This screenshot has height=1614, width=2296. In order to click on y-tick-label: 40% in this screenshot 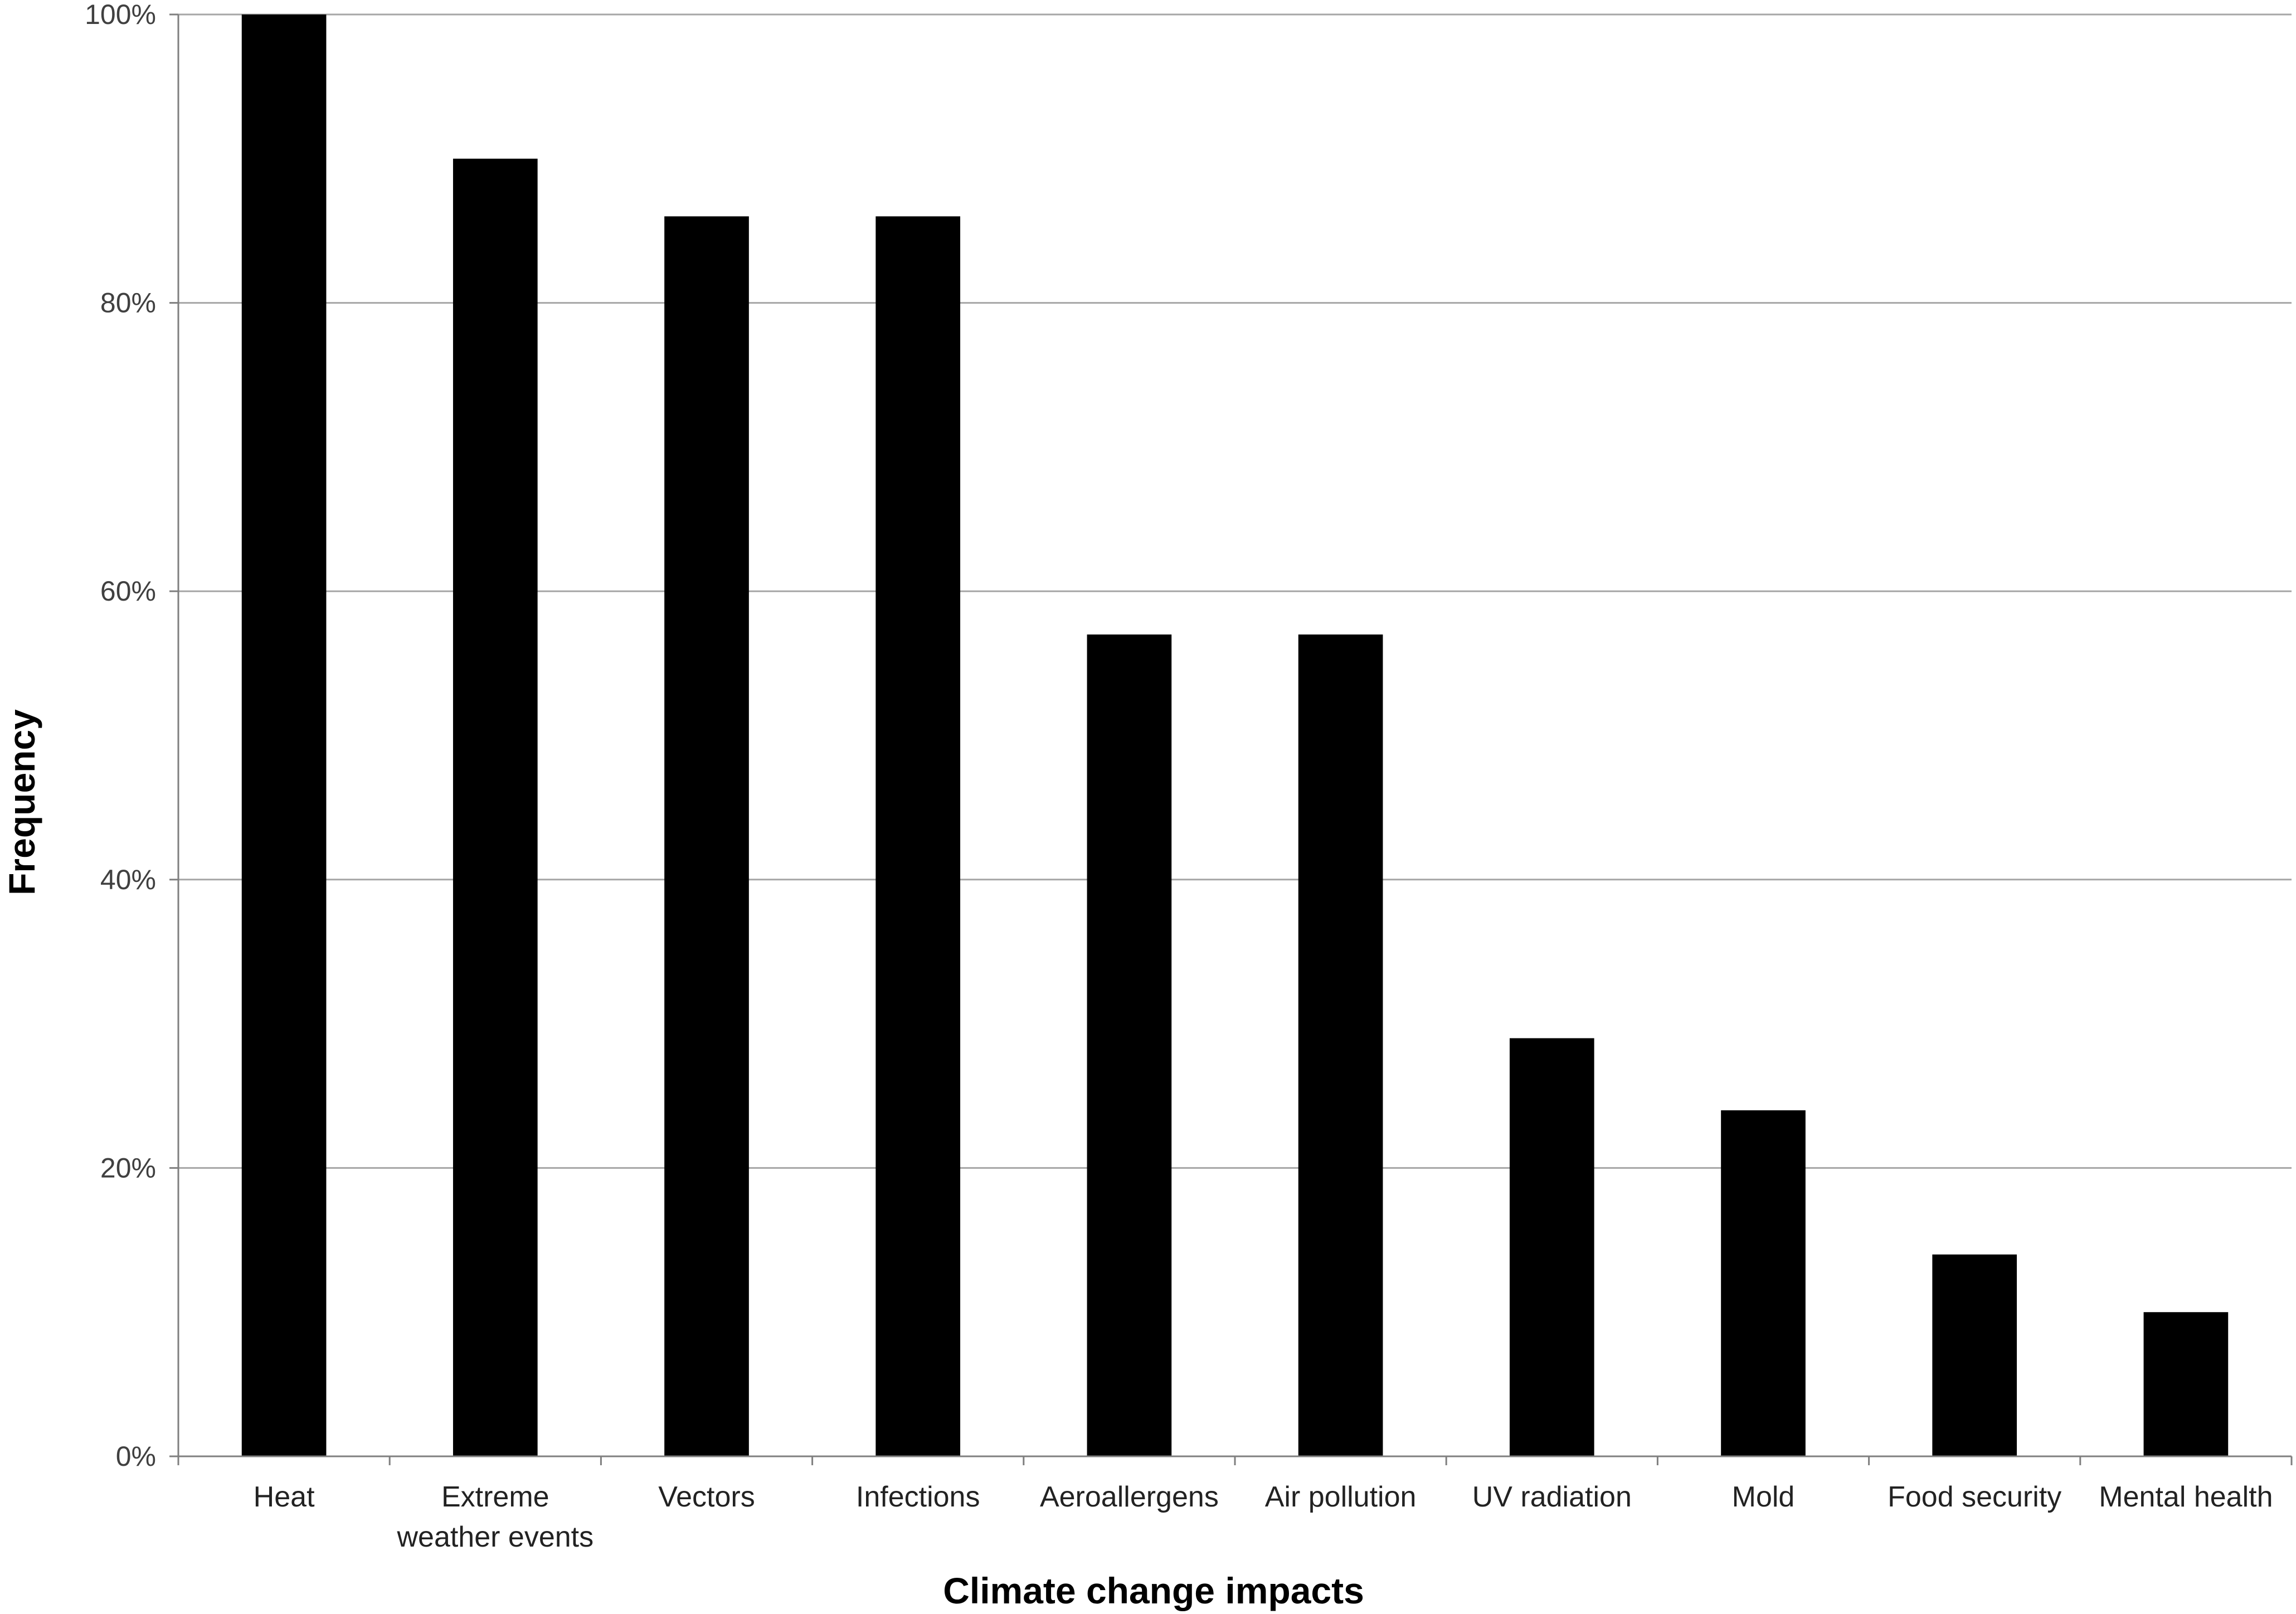, I will do `click(128, 879)`.